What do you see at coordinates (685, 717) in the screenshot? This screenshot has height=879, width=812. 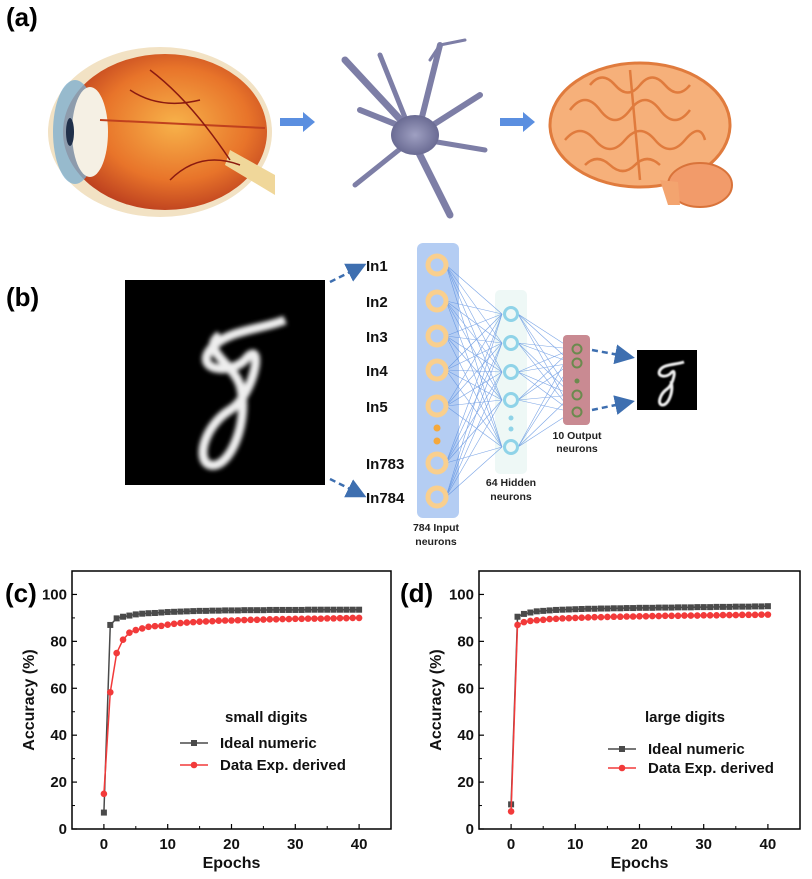 I see `chart-title: large digits` at bounding box center [685, 717].